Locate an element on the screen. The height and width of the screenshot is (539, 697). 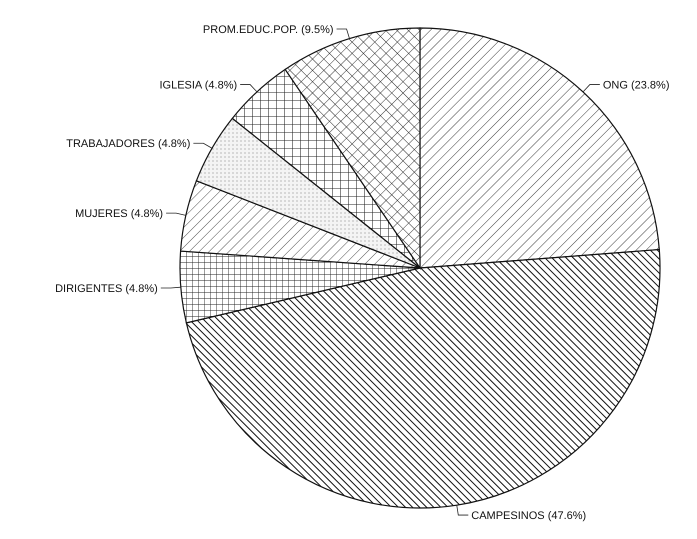
slice-label: IGLESIA is located at coordinates (181, 85).